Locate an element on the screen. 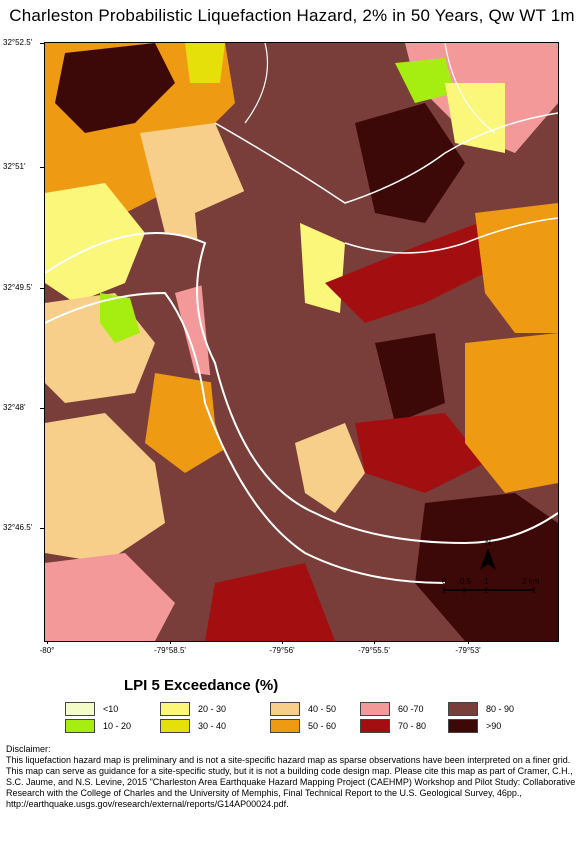 The width and height of the screenshot is (584, 847). scale-label: 0.5 is located at coordinates (466, 581).